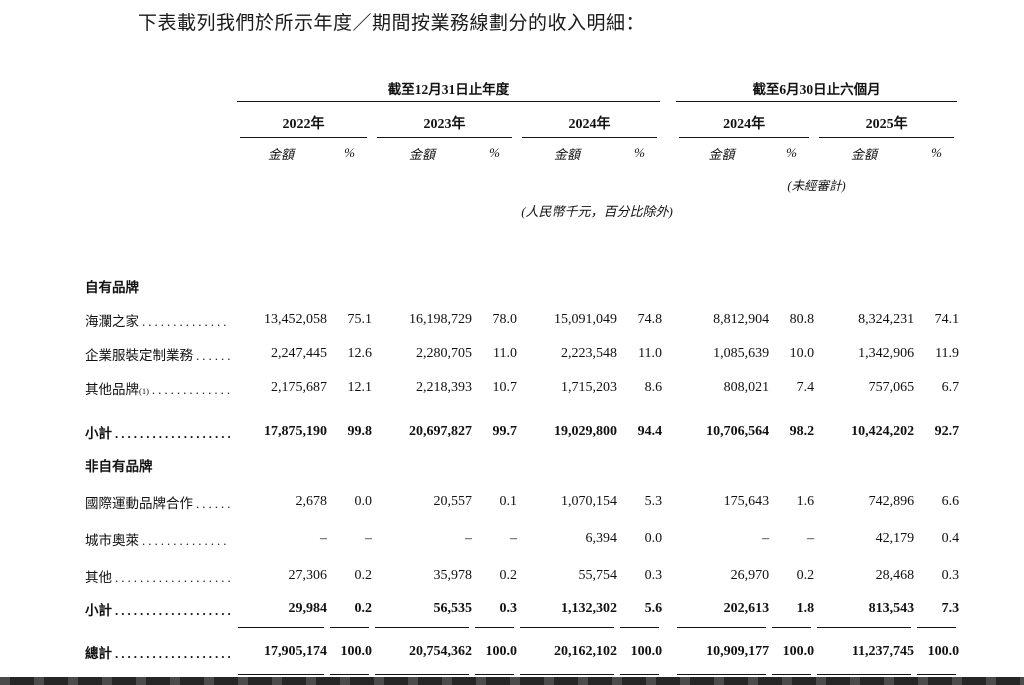  Describe the element at coordinates (883, 651) in the screenshot. I see `value-cell: 11,237,745` at that location.